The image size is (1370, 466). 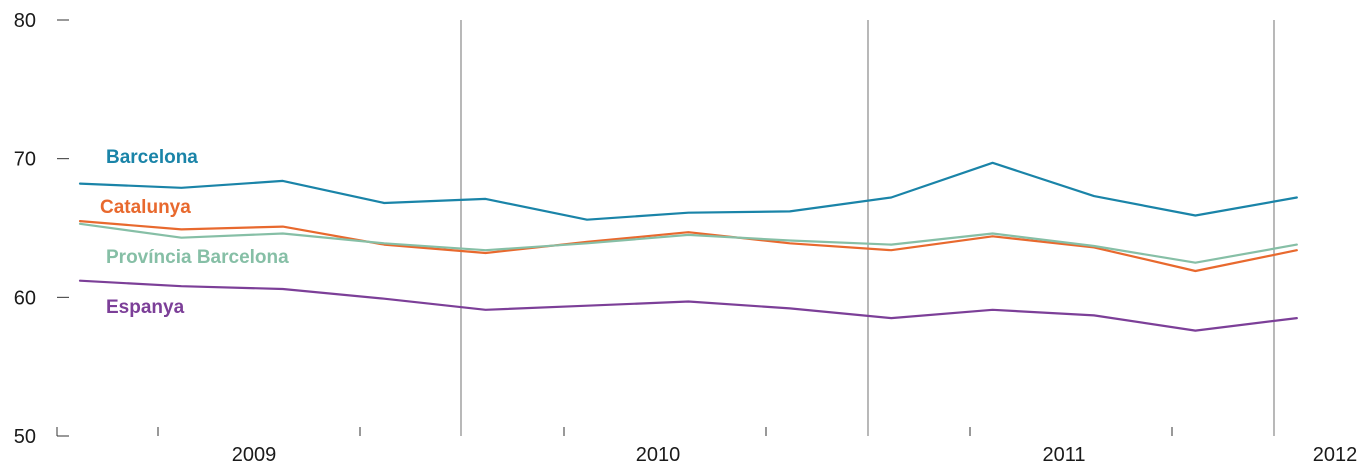 I want to click on series-label-provincia-barcelona: Província Barcelona, so click(x=197, y=257).